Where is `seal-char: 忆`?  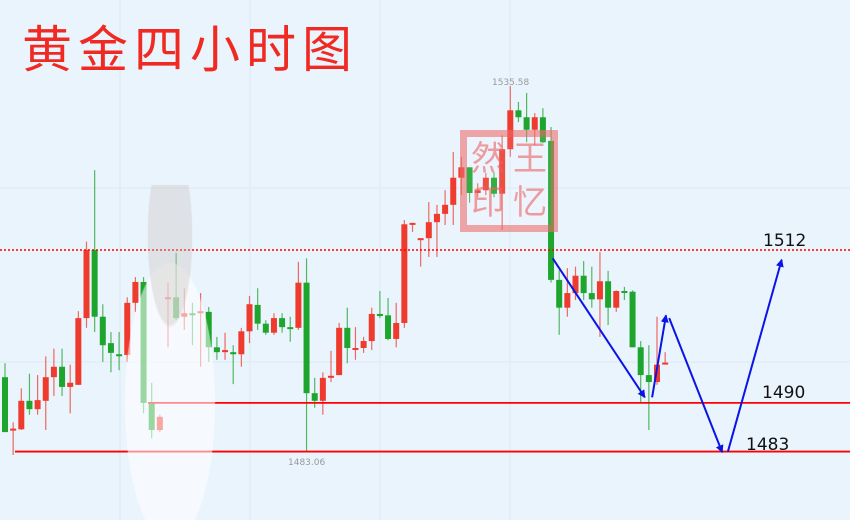
seal-char: 忆 is located at coordinates (530, 203).